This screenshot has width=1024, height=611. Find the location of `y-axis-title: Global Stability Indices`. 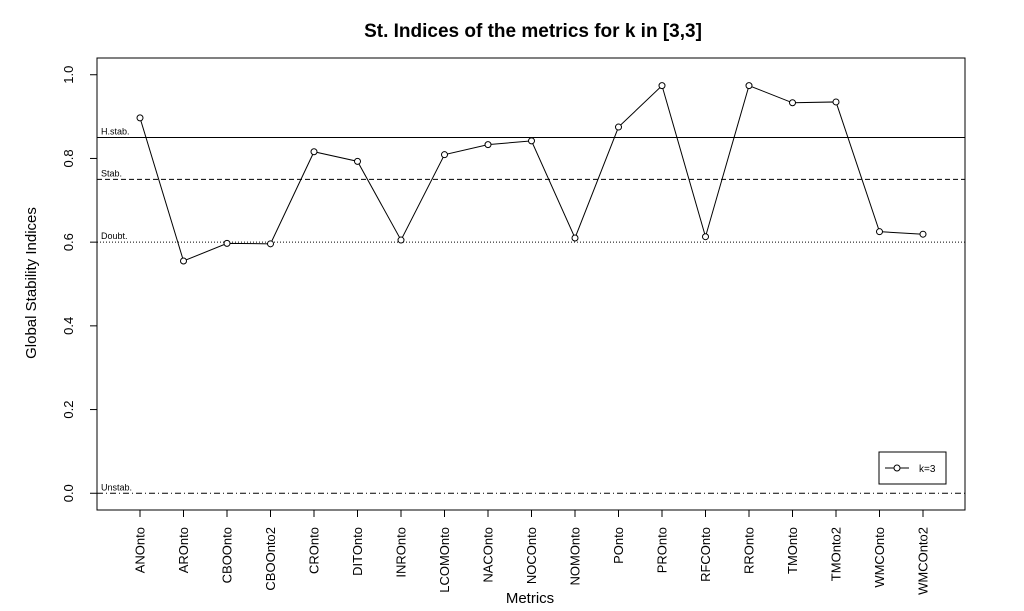

y-axis-title: Global Stability Indices is located at coordinates (31, 283).